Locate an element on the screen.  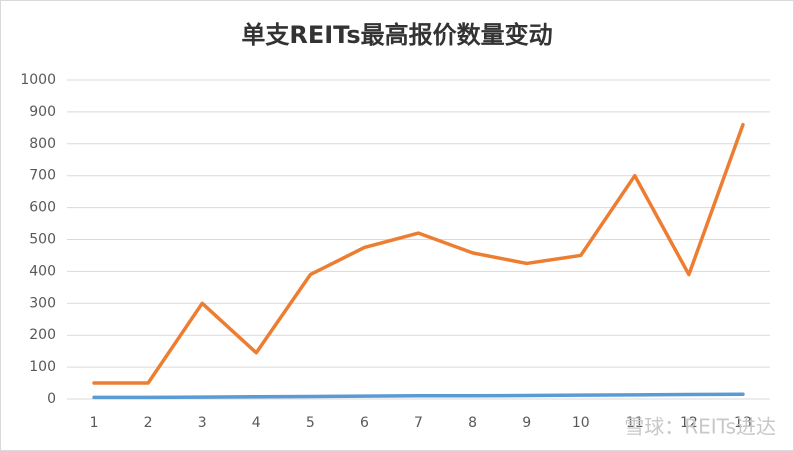
y-tick-label: 200 is located at coordinates (42, 335).